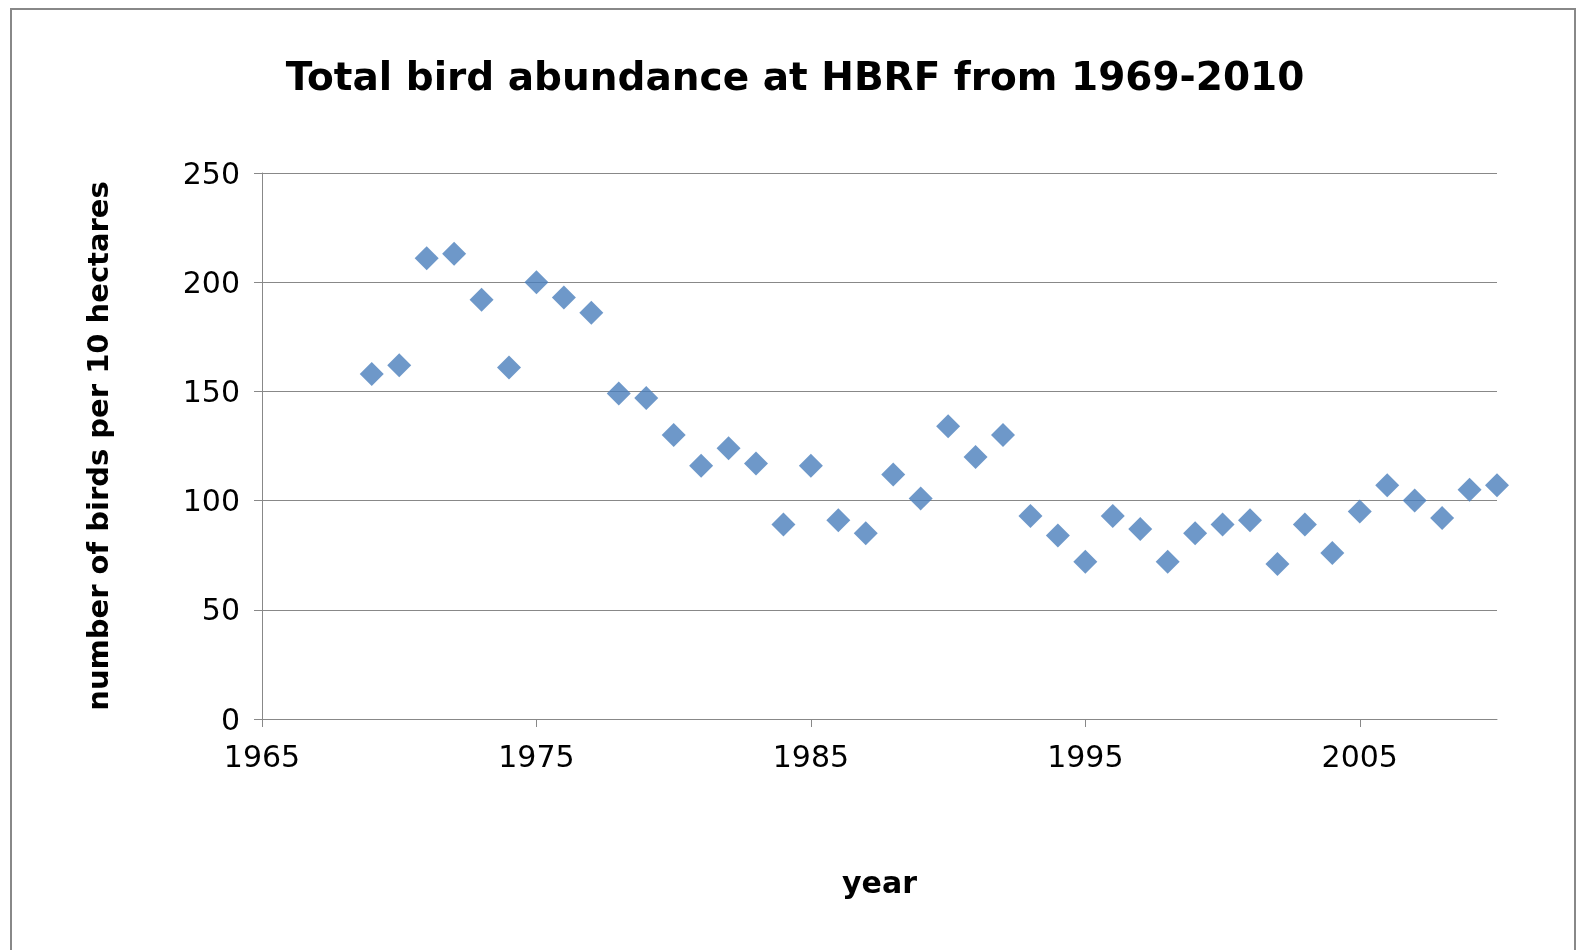 The height and width of the screenshot is (950, 1581). Describe the element at coordinates (97, 446) in the screenshot. I see `y-axis-title: number of birds per 10 hectares` at that location.